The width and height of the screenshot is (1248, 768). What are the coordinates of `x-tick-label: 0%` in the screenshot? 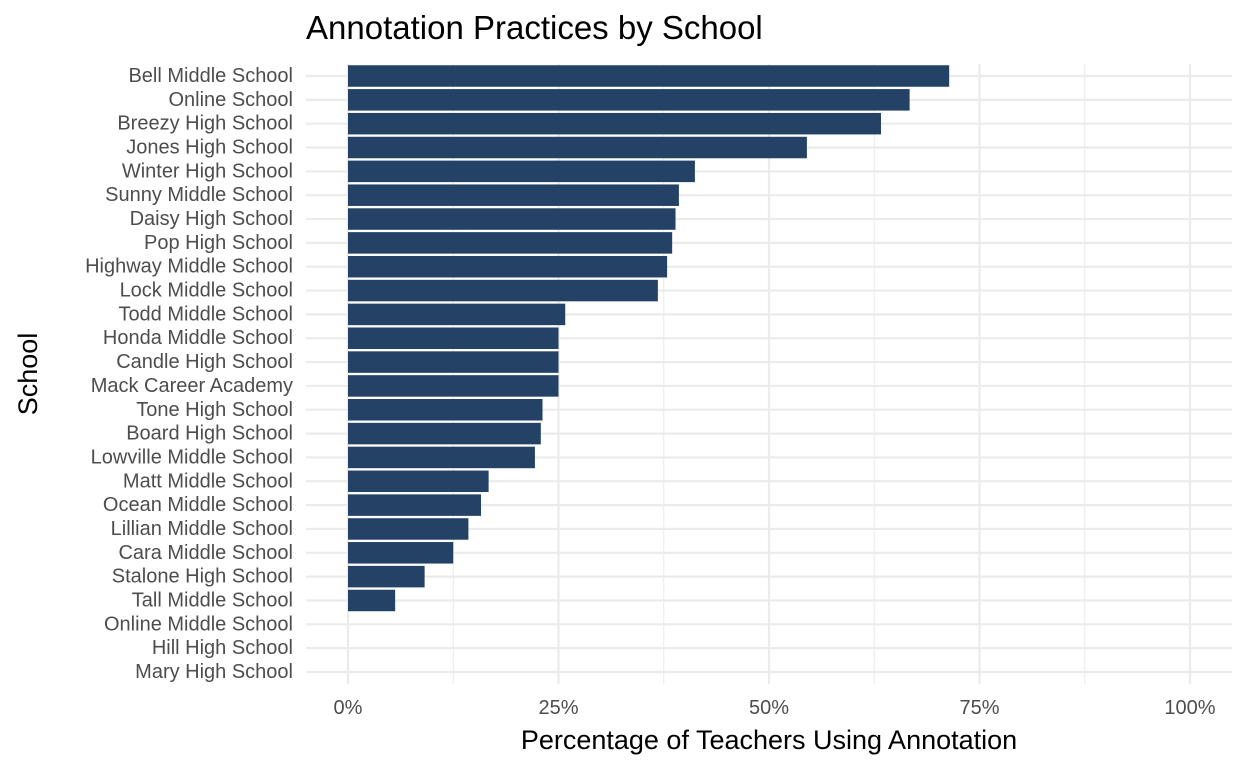 It's located at (348, 708).